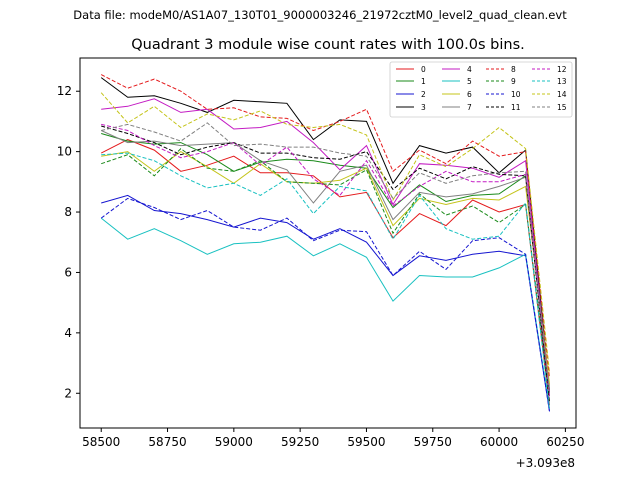 The width and height of the screenshot is (640, 480). I want to click on legend-label-12: 12, so click(562, 69).